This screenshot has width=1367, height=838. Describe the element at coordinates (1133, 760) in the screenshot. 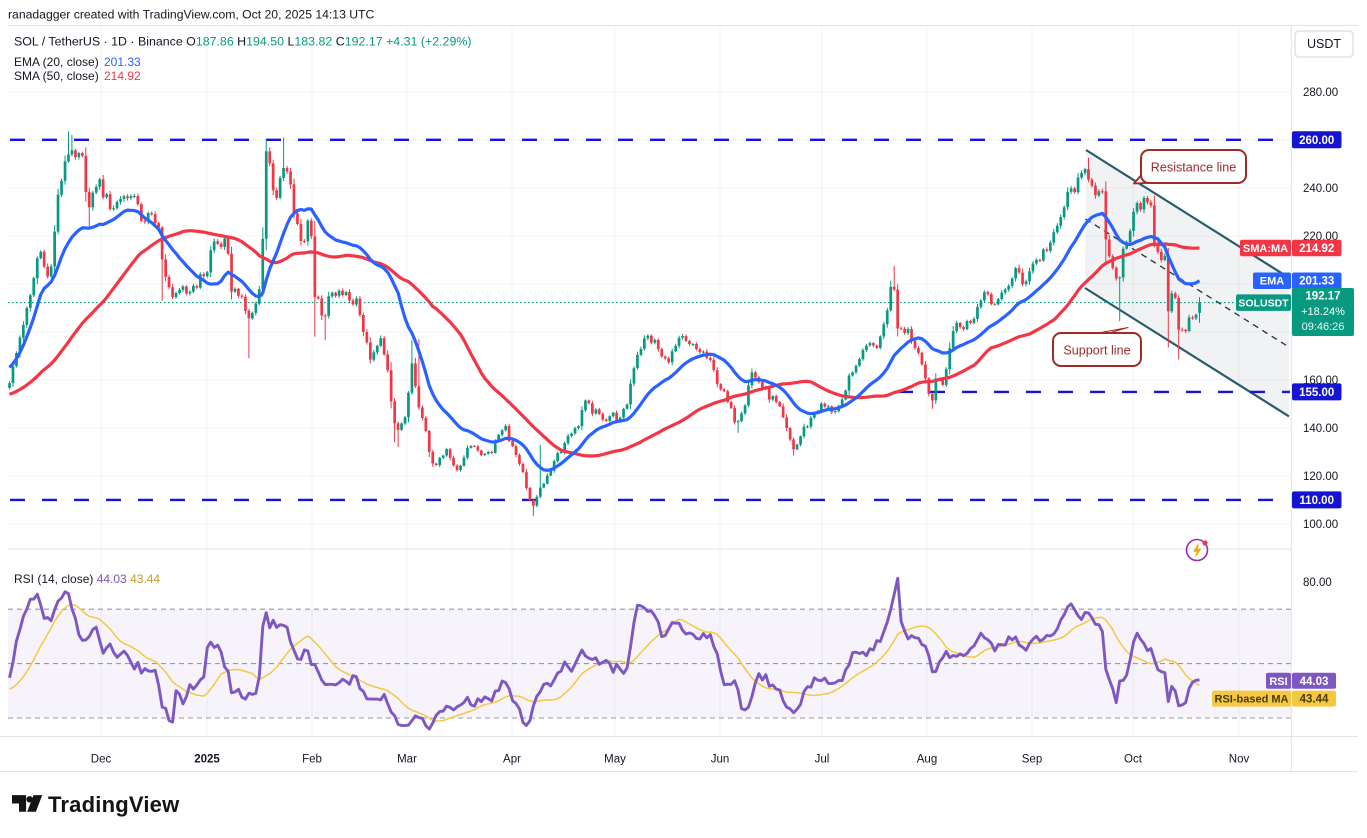

I see `svg-text: Oct` at that location.